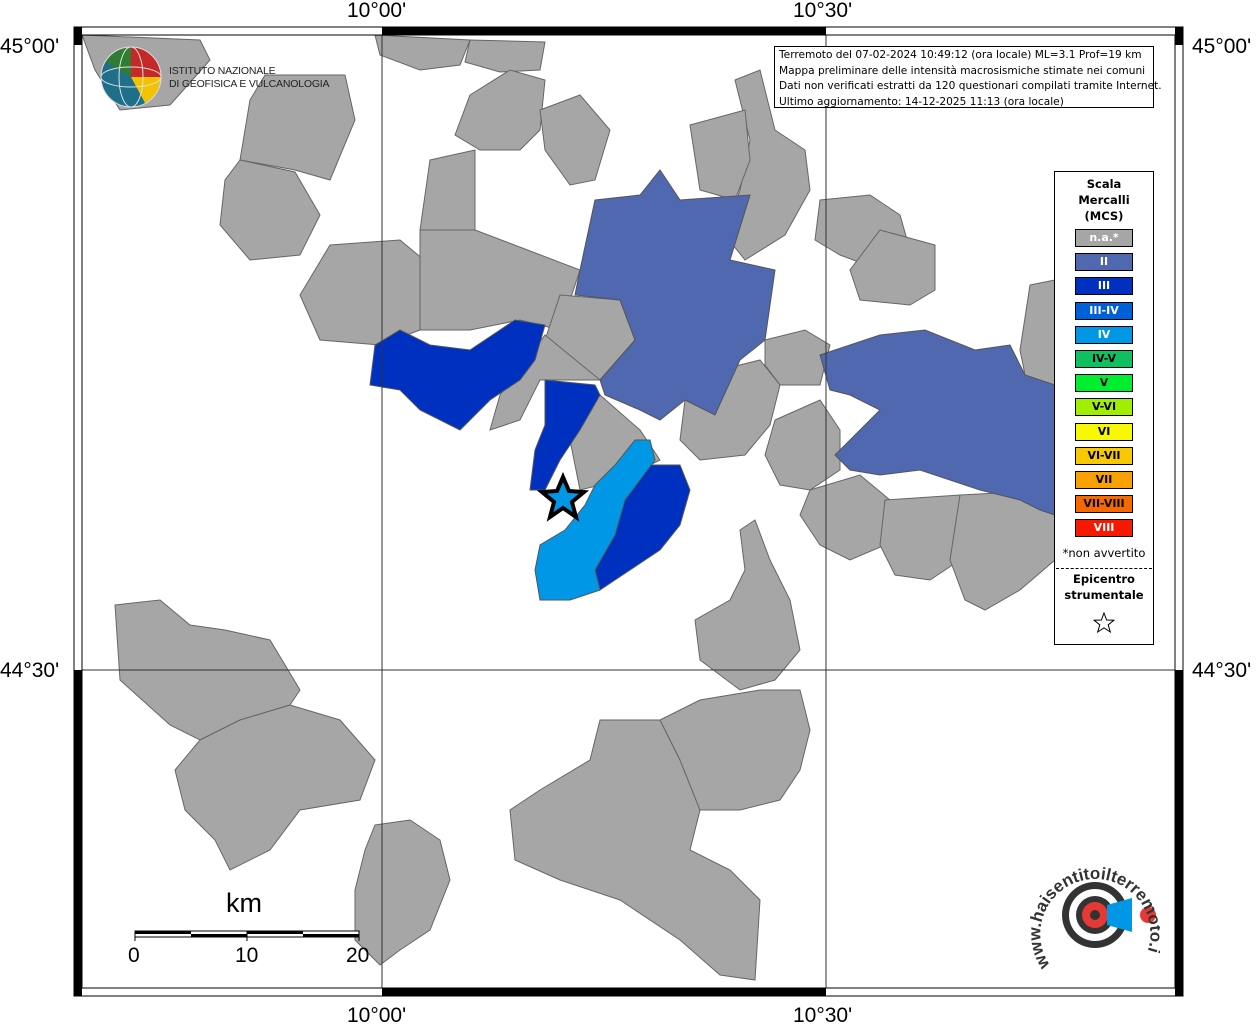 This screenshot has width=1256, height=1027. I want to click on star-outline-icon, so click(1104, 623).